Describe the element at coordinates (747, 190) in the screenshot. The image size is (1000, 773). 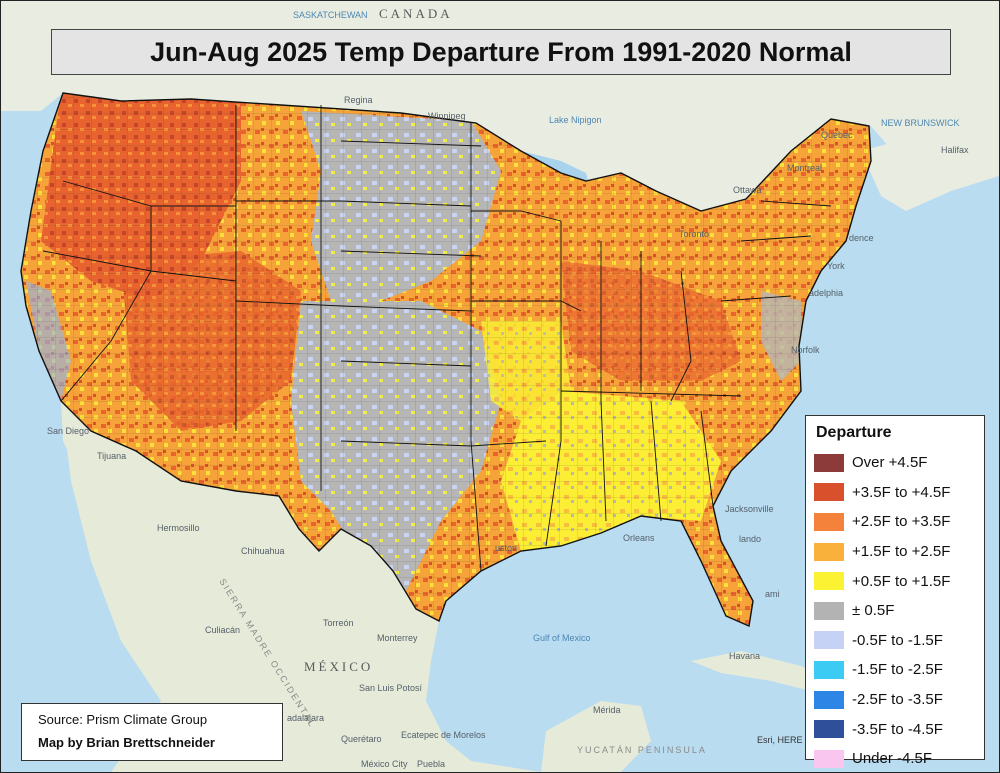
I see `ottawa-label: Ottawa` at that location.